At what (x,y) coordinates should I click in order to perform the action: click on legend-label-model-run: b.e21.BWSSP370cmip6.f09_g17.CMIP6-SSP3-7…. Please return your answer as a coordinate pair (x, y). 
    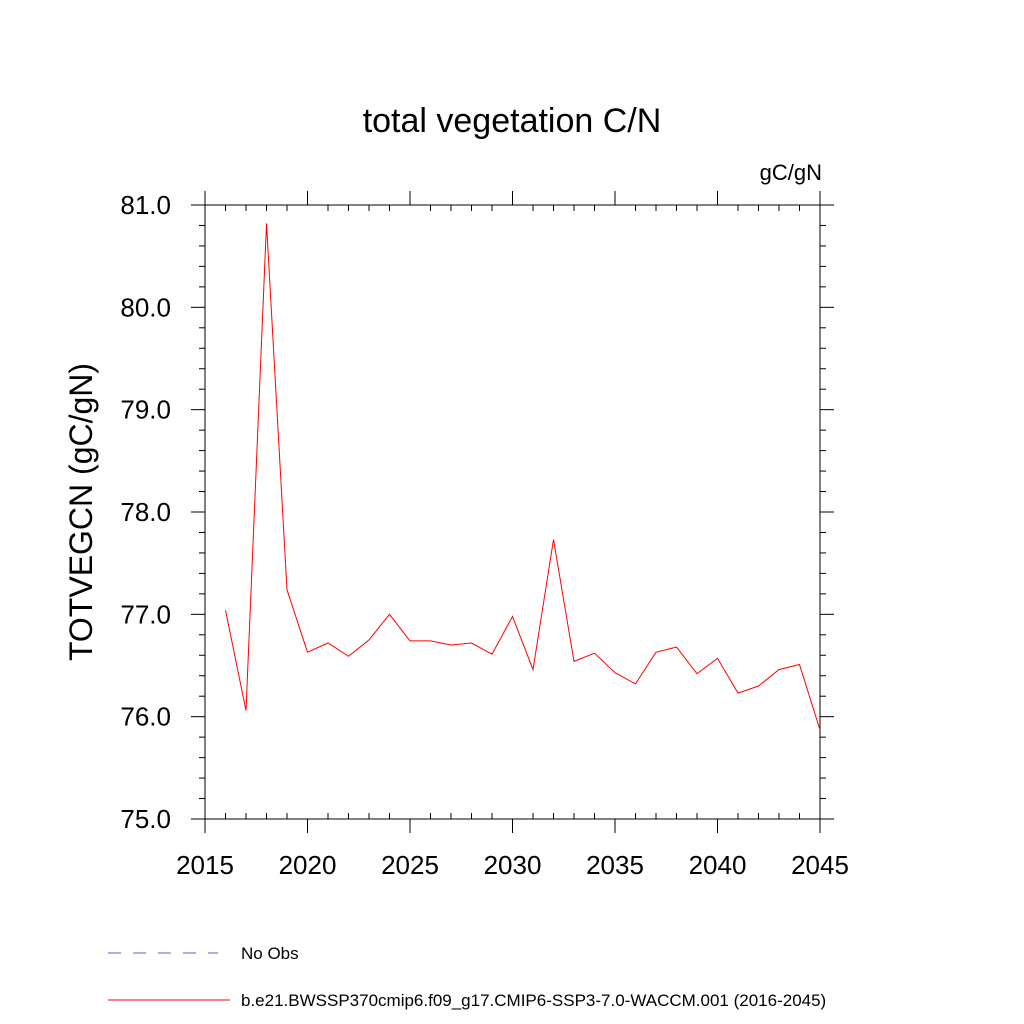
    Looking at the image, I should click on (533, 1000).